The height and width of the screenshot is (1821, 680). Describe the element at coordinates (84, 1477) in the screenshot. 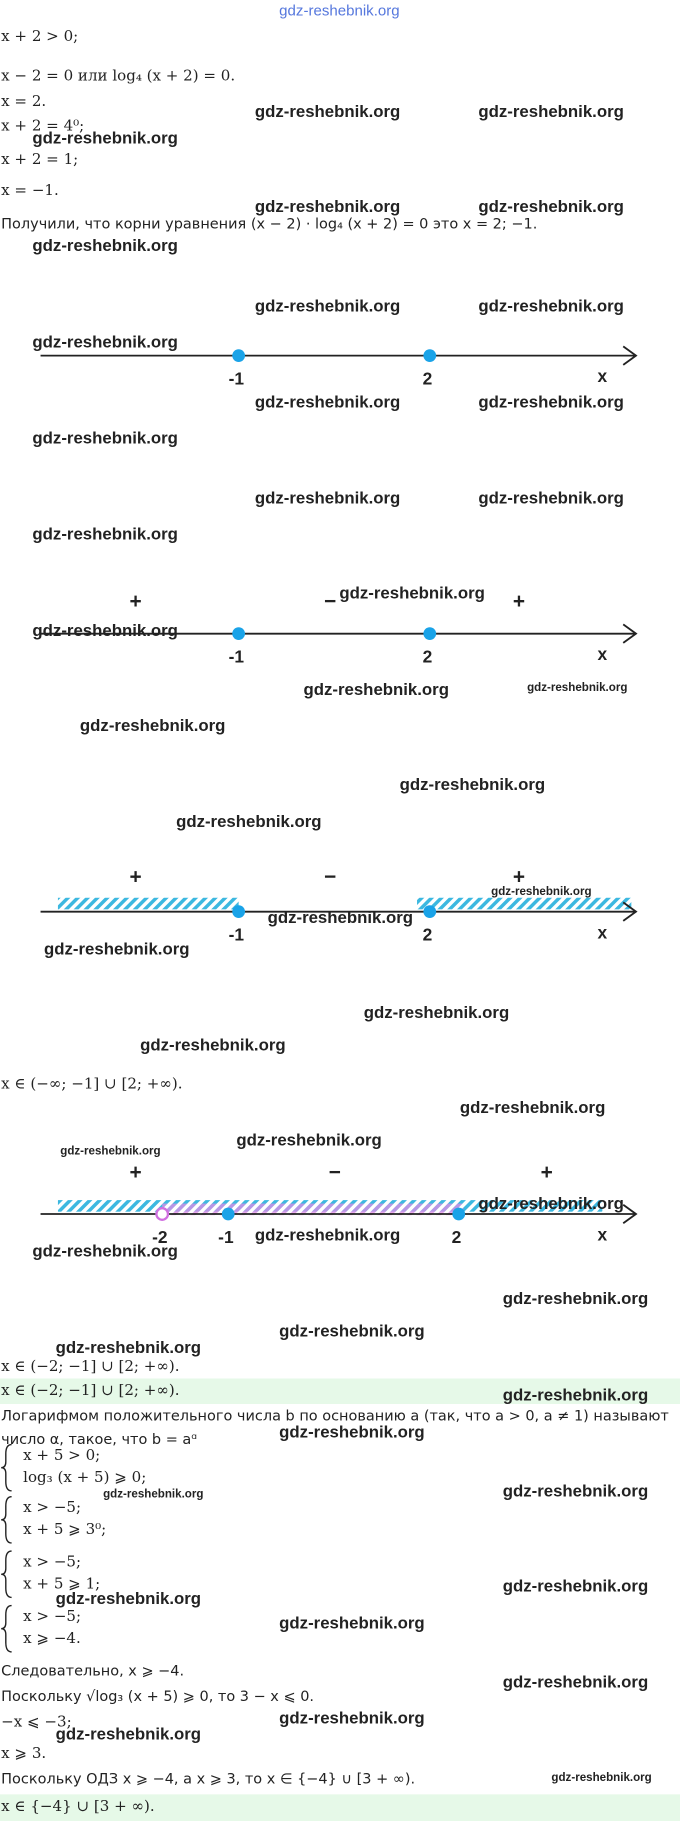

I see `system-line: log₃ (x + 5) ⩾ 0;` at that location.